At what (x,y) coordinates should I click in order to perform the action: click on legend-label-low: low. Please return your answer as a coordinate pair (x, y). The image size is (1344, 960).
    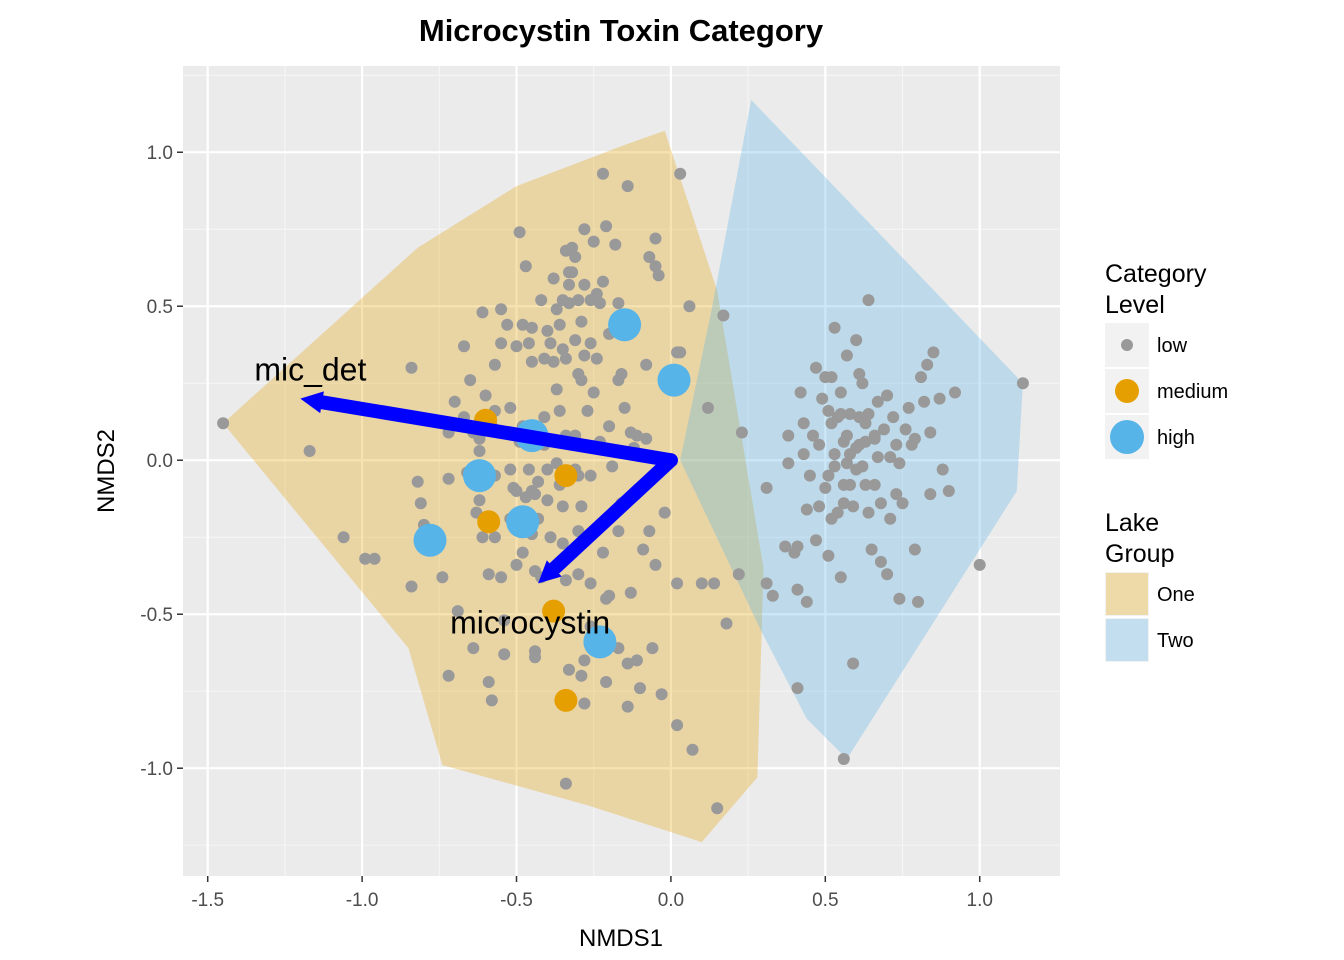
    Looking at the image, I should click on (1172, 346).